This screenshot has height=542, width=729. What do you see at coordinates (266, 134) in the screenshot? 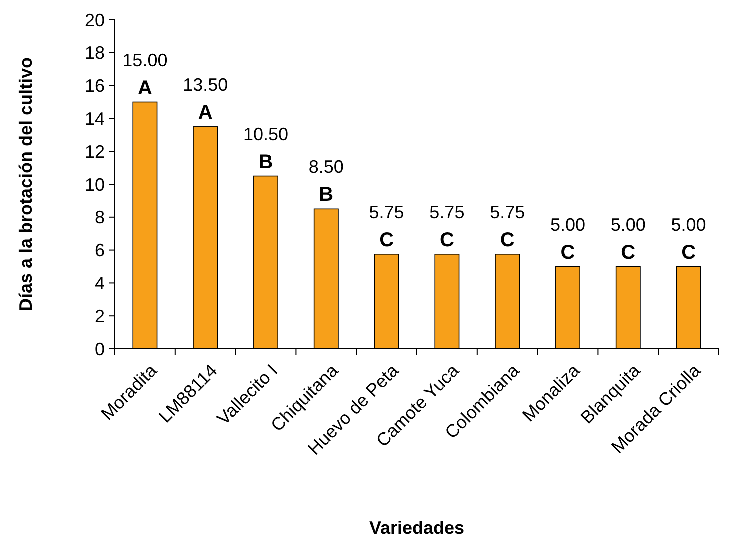
I see `data-label: 10.50` at bounding box center [266, 134].